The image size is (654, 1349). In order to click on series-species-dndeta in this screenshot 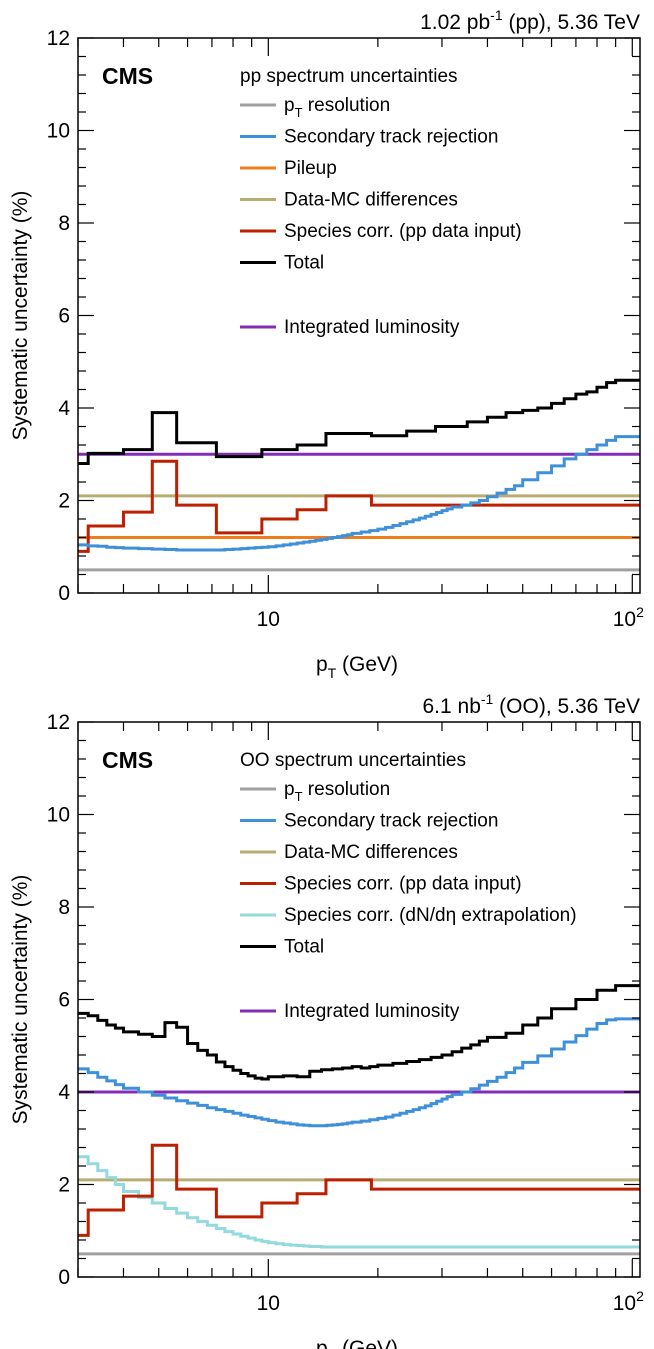, I will do `click(359, 1202)`.